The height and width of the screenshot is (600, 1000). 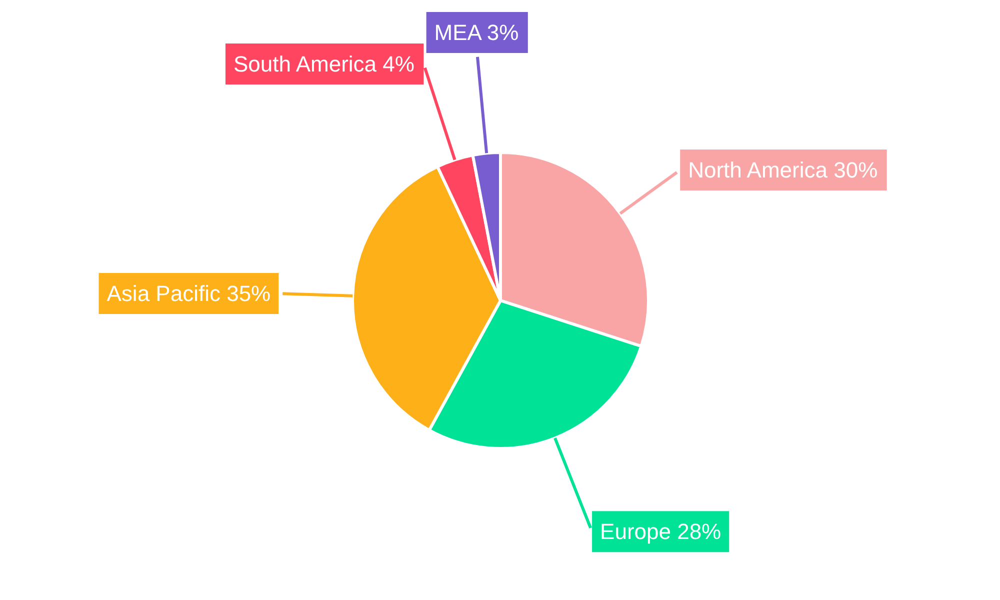 I want to click on slice-label: Europe 28%, so click(x=661, y=531).